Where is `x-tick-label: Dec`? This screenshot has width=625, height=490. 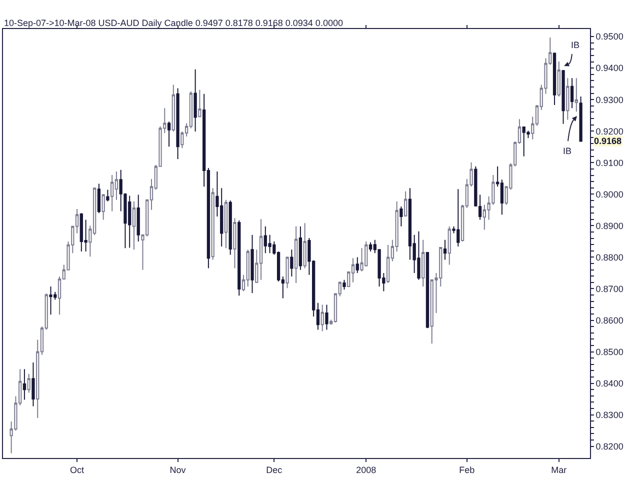 x-tick-label: Dec is located at coordinates (274, 469).